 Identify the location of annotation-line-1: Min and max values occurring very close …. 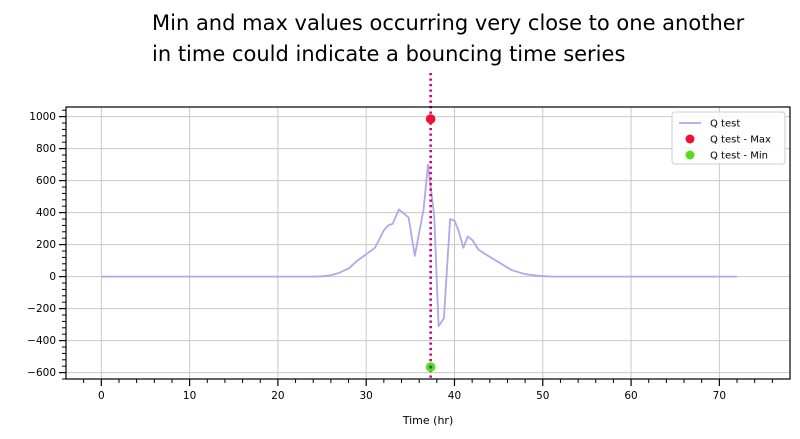
(448, 23).